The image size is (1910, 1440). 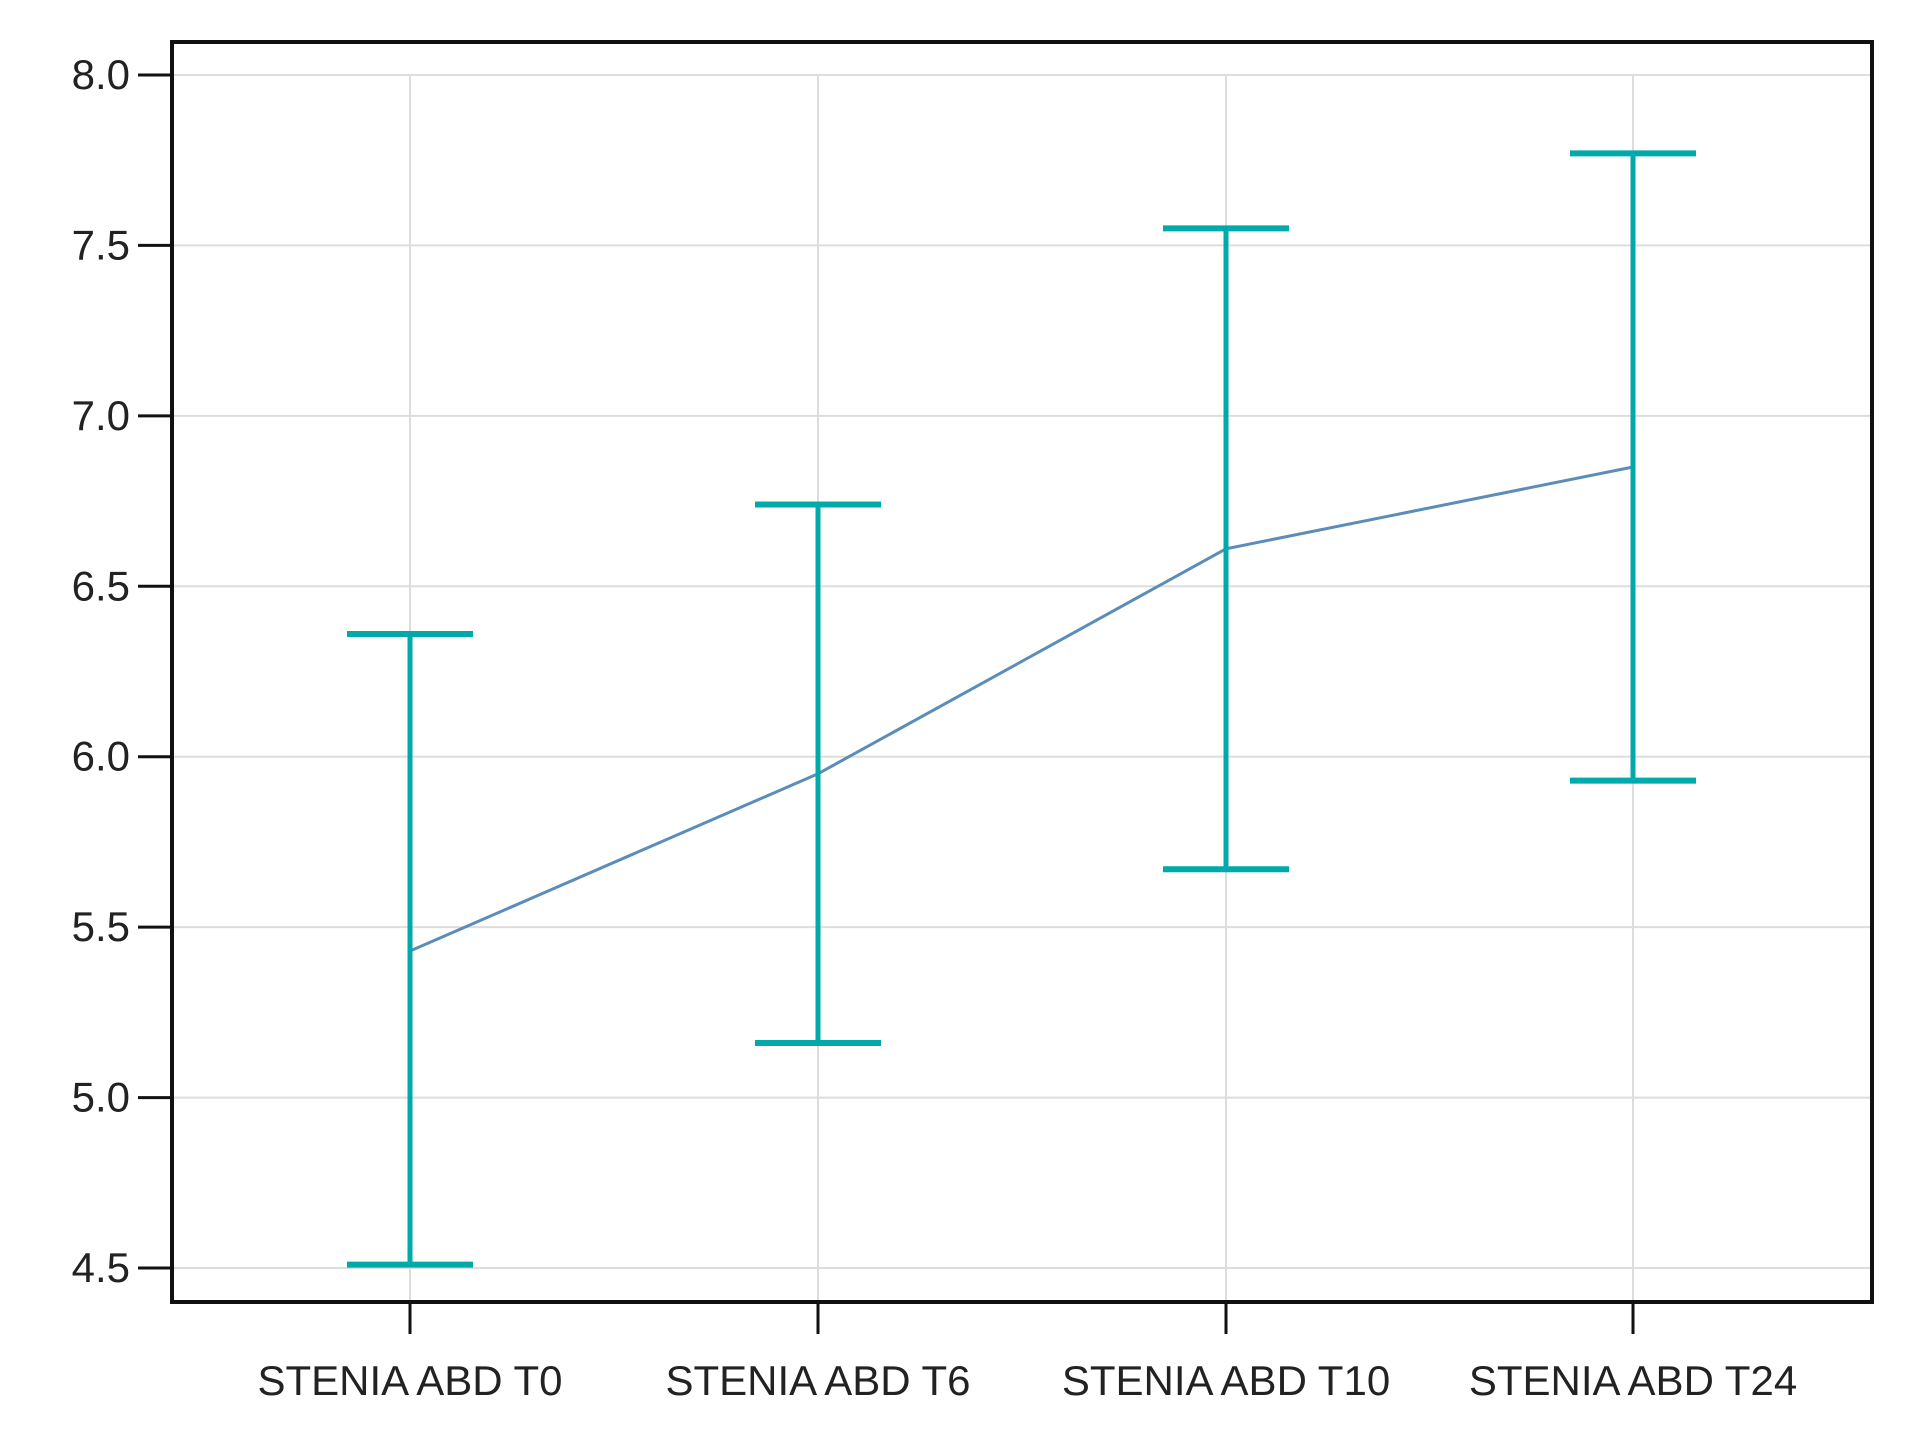 I want to click on y-tick-label: 8.0, so click(x=101, y=74).